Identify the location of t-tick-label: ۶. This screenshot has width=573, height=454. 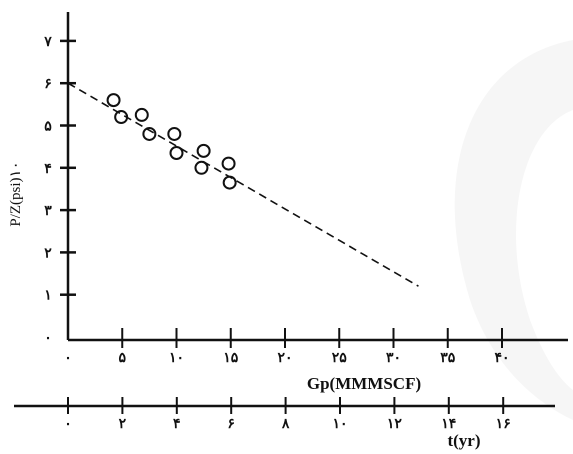
(231, 424).